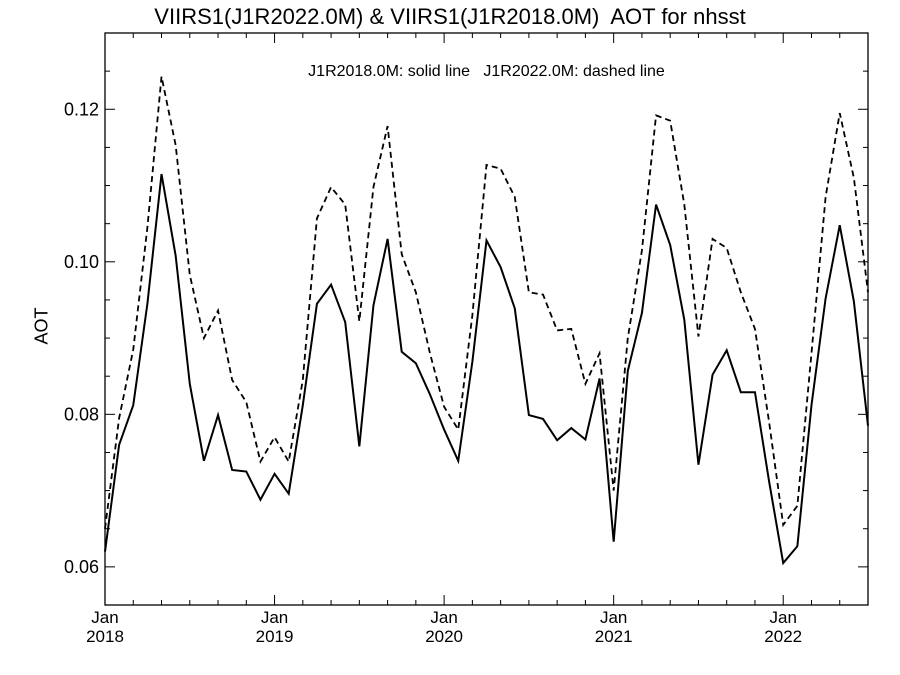 This screenshot has width=900, height=675. What do you see at coordinates (105, 636) in the screenshot?
I see `x-tick-year-label: 2018` at bounding box center [105, 636].